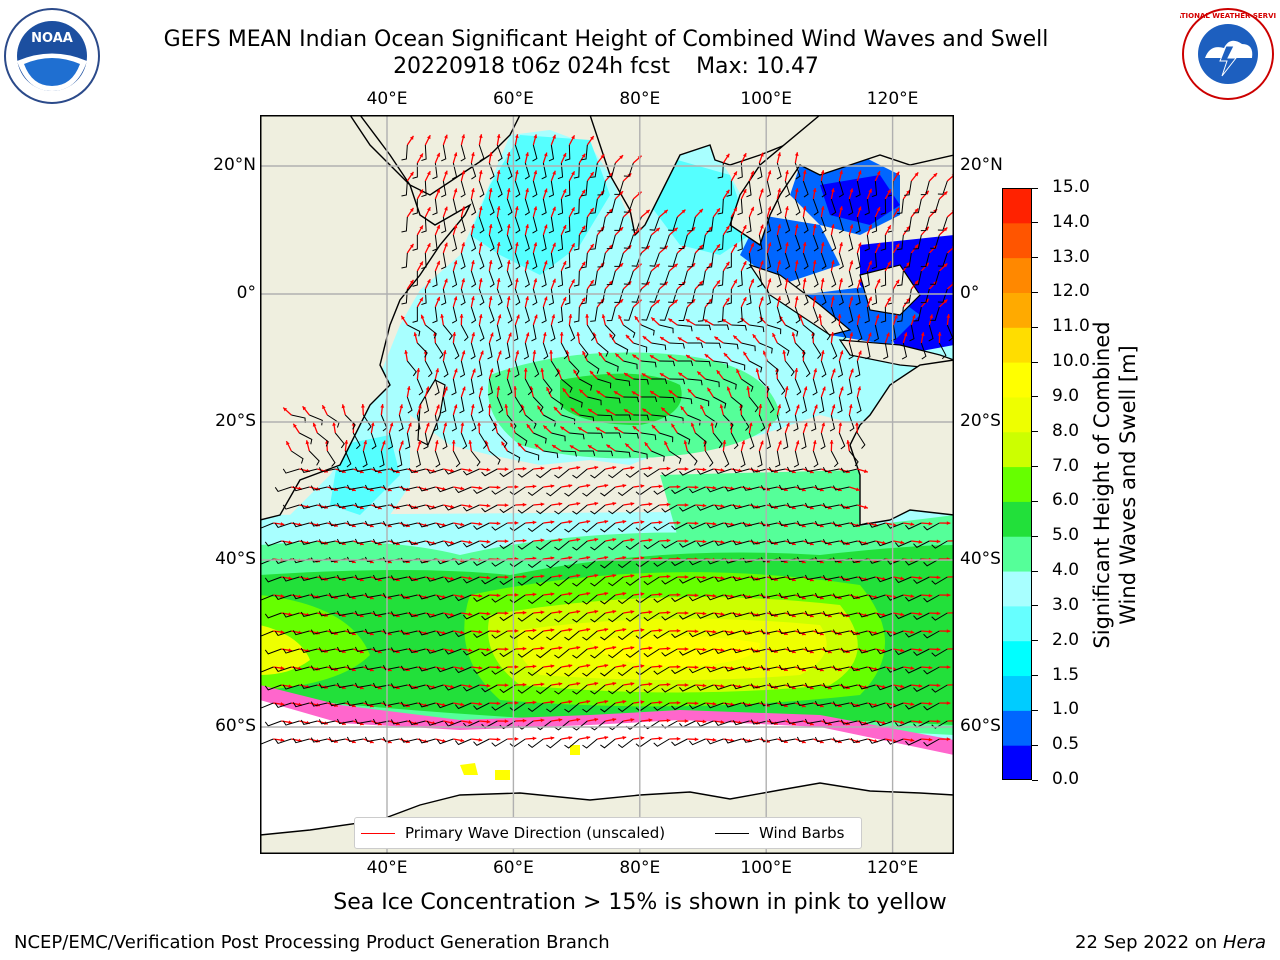 This screenshot has height=960, width=1280. What do you see at coordinates (950, 178) in the screenshot?
I see `wave-arrow` at bounding box center [950, 178].